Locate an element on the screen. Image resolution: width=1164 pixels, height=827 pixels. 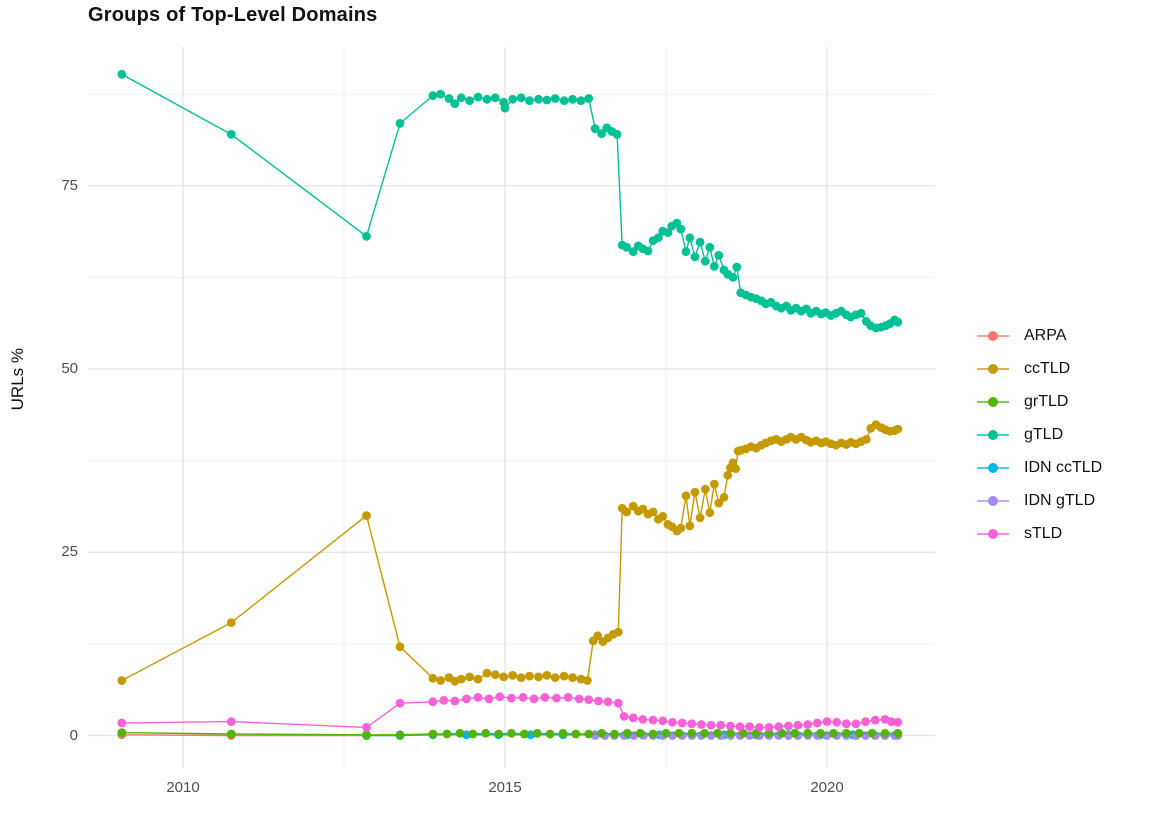
legend-label: IDN ccTLD is located at coordinates (1063, 467).